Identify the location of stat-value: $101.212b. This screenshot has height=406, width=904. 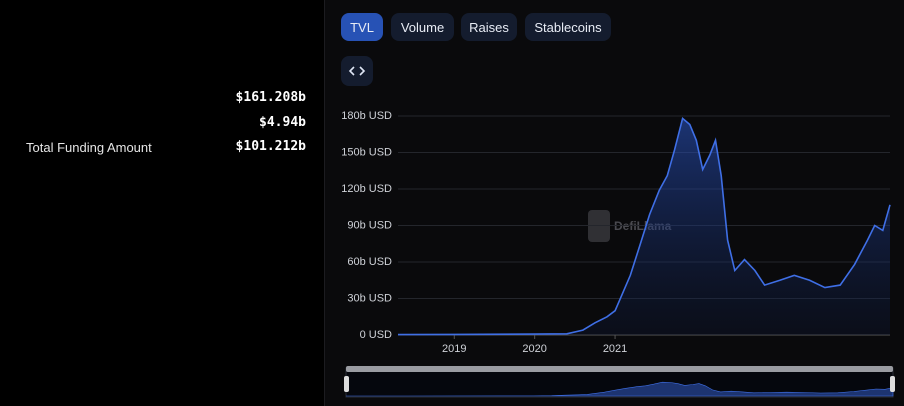
(270, 146).